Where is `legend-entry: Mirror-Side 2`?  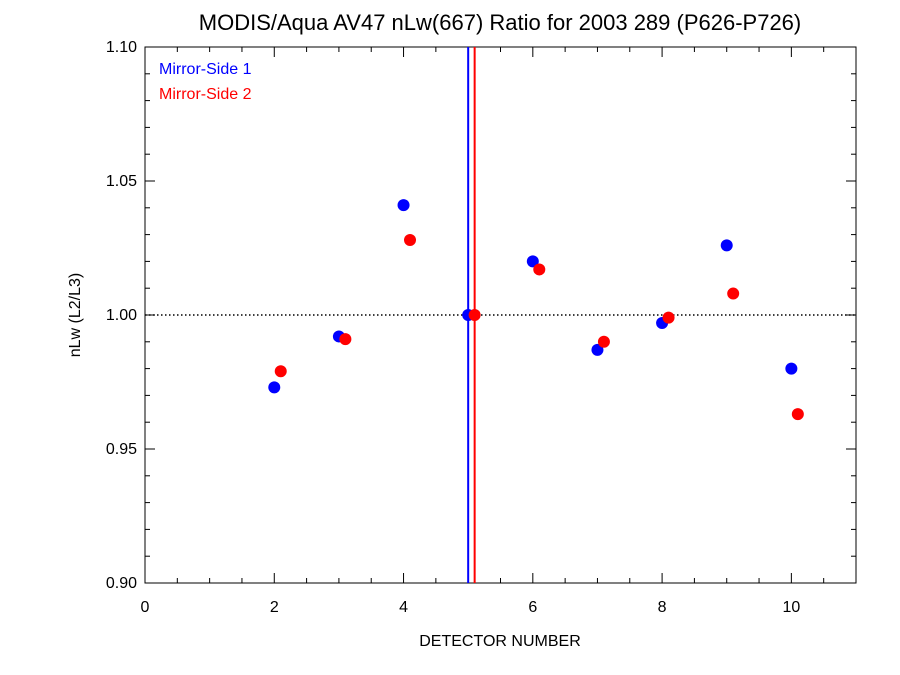
legend-entry: Mirror-Side 2 is located at coordinates (205, 94).